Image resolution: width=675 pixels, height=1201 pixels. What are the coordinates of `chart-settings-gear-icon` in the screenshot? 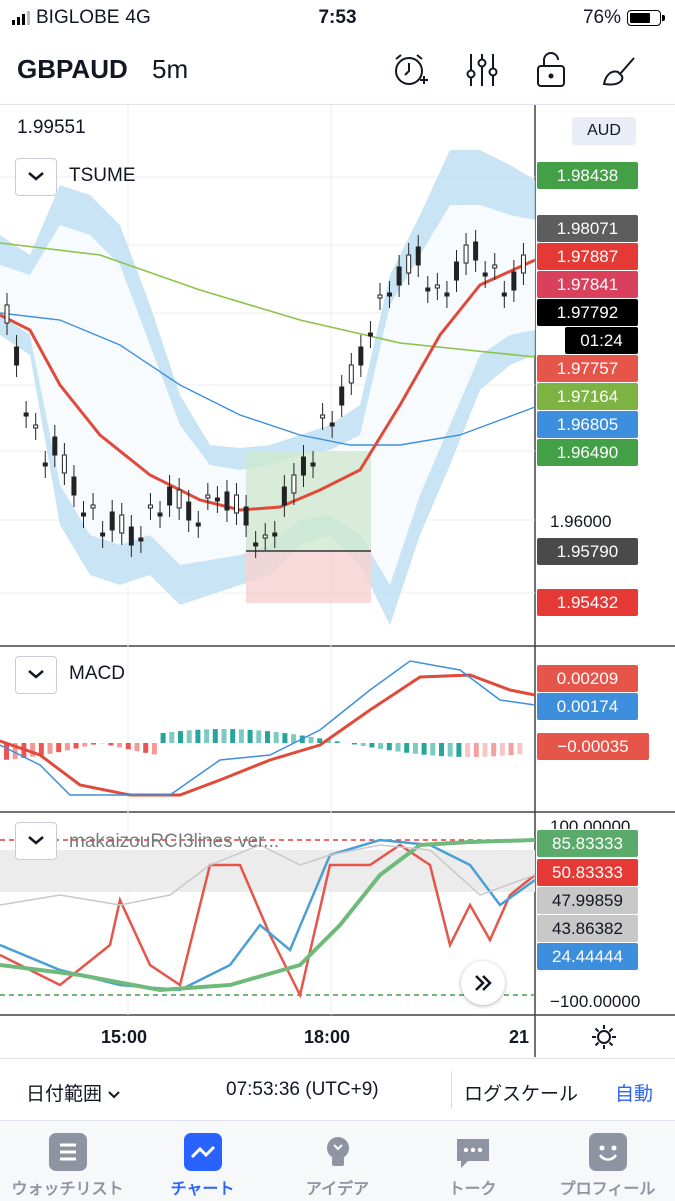 It's located at (604, 1037).